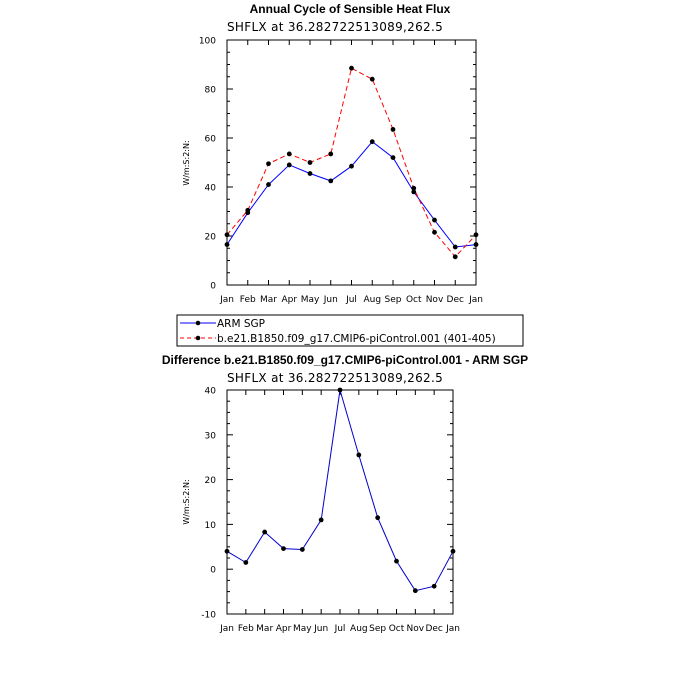 This screenshot has width=700, height=700. Describe the element at coordinates (213, 287) in the screenshot. I see `annual-y-tick-label: 0` at that location.